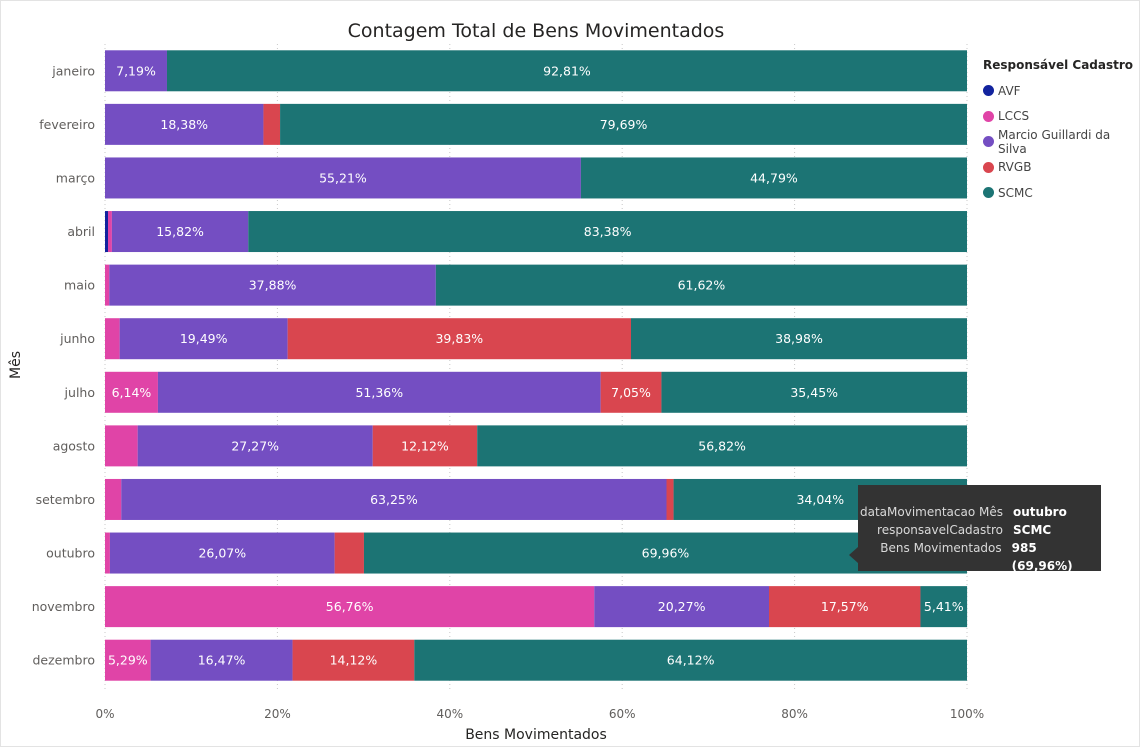 This screenshot has height=747, width=1140. What do you see at coordinates (1042, 557) in the screenshot?
I see `tooltip-value: 985 (69,96%)` at bounding box center [1042, 557].